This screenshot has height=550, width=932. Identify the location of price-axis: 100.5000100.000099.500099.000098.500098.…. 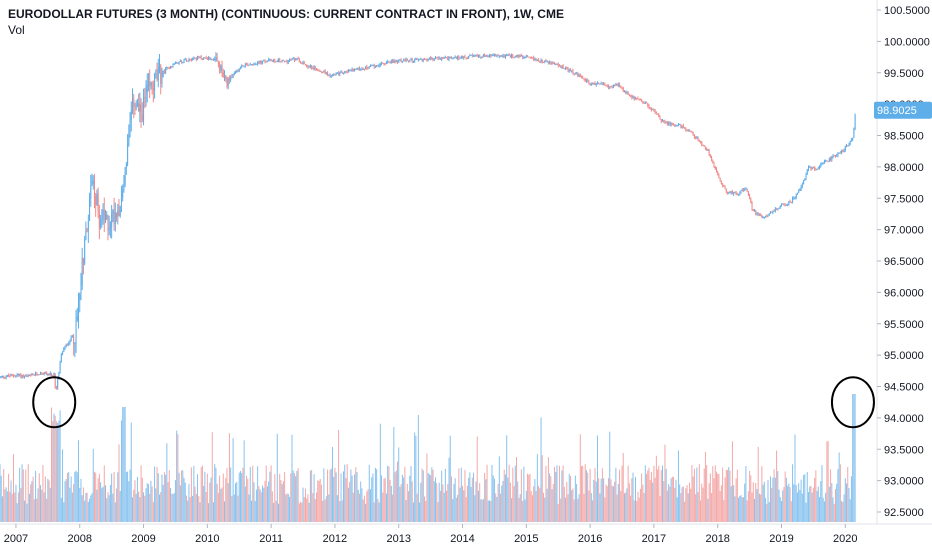
(903, 262).